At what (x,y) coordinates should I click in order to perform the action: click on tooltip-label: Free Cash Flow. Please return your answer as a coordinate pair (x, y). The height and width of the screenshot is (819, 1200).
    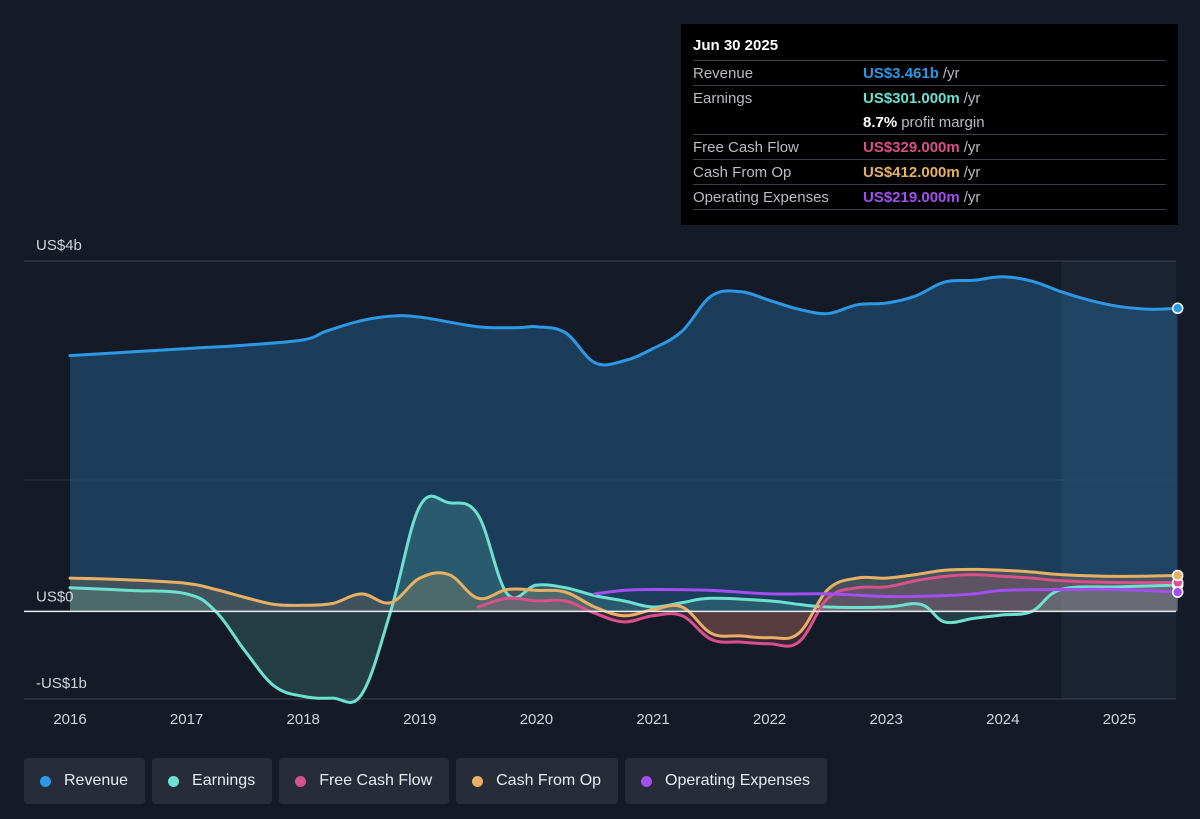
    Looking at the image, I should click on (746, 147).